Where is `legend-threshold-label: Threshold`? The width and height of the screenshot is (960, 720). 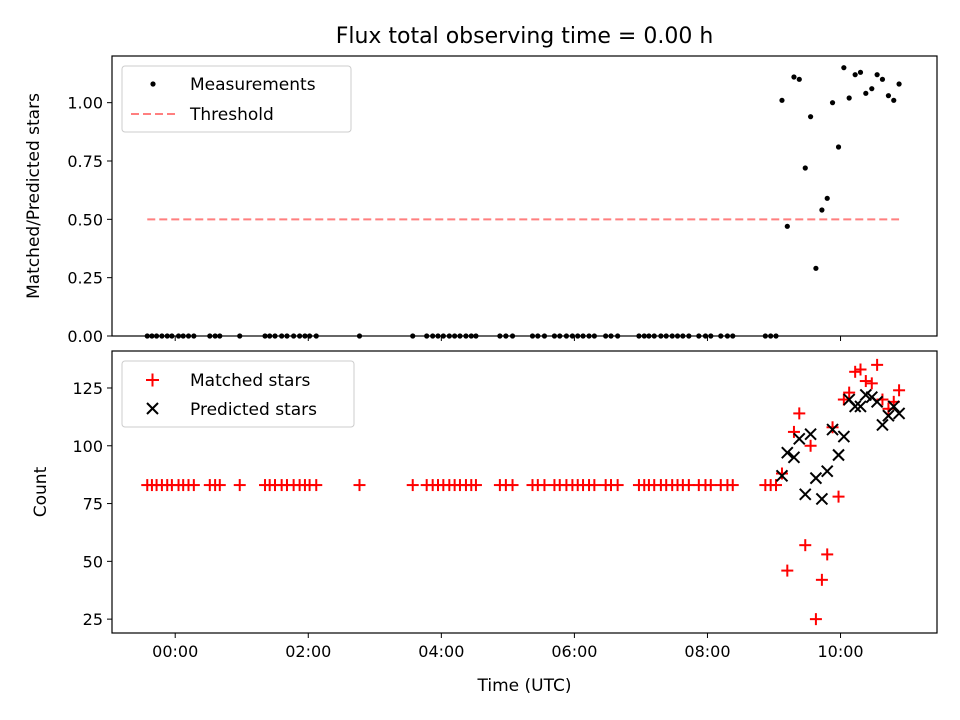 legend-threshold-label: Threshold is located at coordinates (231, 115).